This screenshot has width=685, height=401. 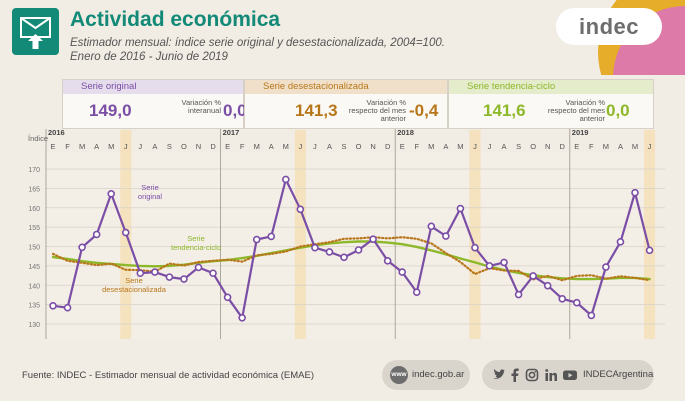 What do you see at coordinates (34, 286) in the screenshot?
I see `y-tick-label: 140` at bounding box center [34, 286].